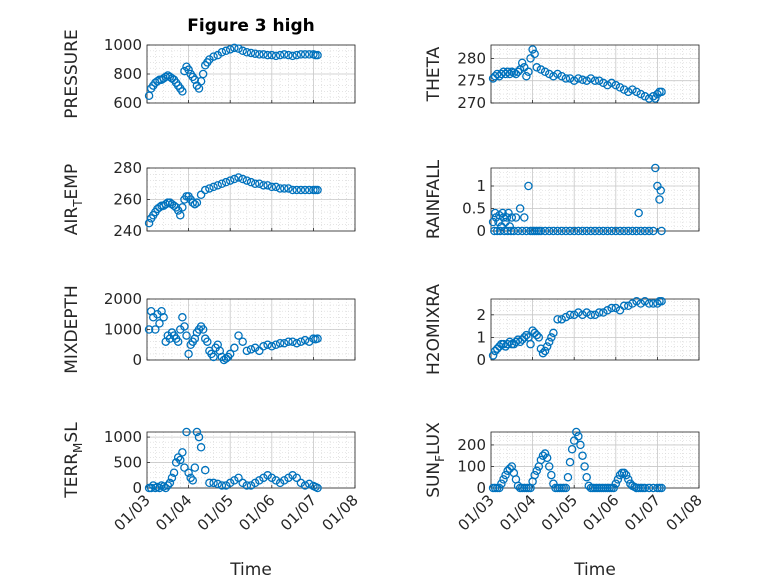 This screenshot has width=778, height=583. Describe the element at coordinates (559, 512) in the screenshot. I see `x-tick-label: 01/05` at that location.